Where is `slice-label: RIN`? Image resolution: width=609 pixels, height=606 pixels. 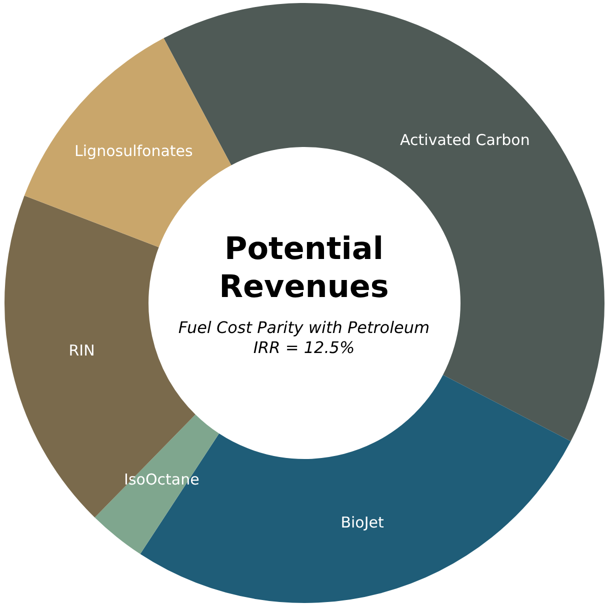 slice-label: RIN is located at coordinates (81, 351).